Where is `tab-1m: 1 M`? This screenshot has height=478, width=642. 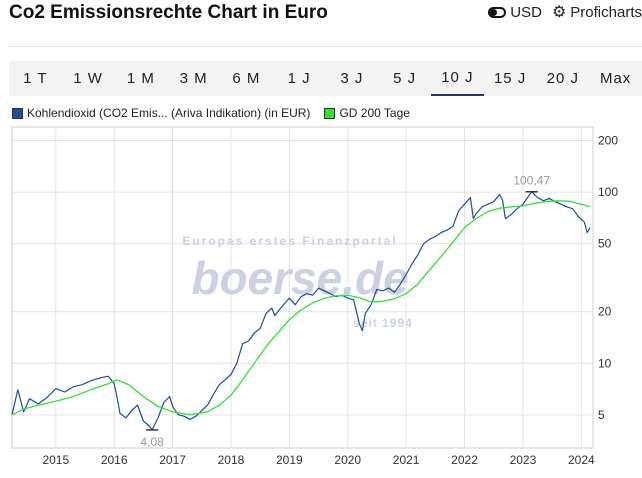
tab-1m: 1 M is located at coordinates (140, 78).